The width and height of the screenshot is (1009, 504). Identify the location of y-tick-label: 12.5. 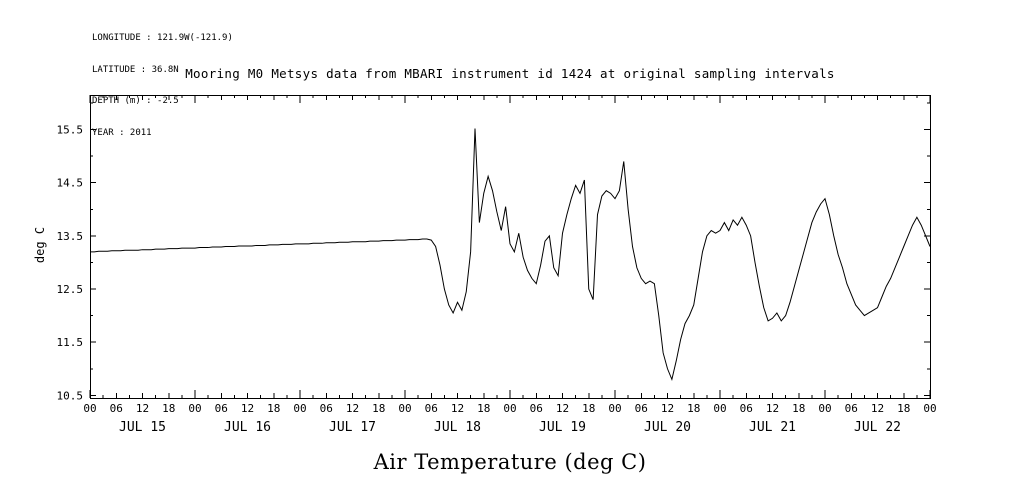
(70, 289).